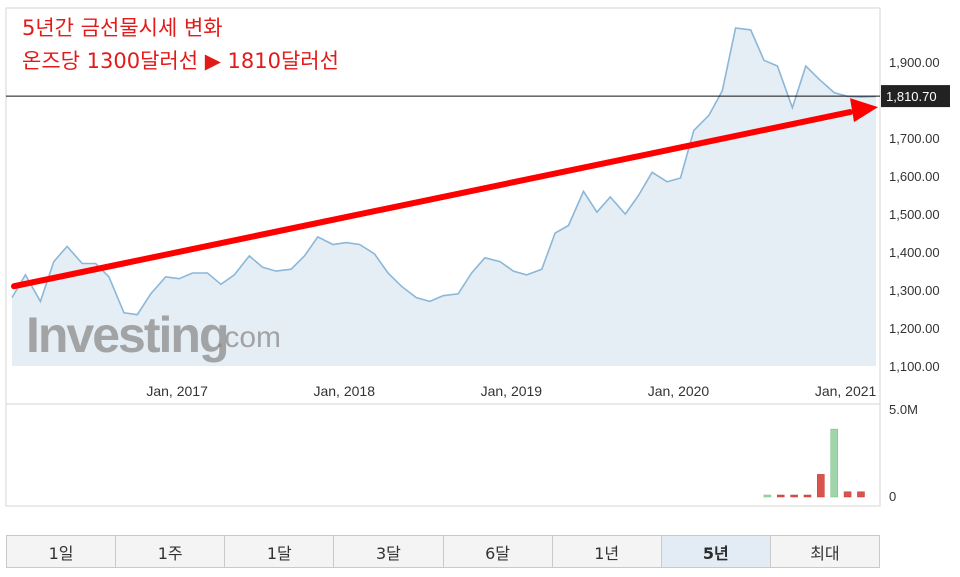  What do you see at coordinates (864, 110) in the screenshot?
I see `trend-arrowhead` at bounding box center [864, 110].